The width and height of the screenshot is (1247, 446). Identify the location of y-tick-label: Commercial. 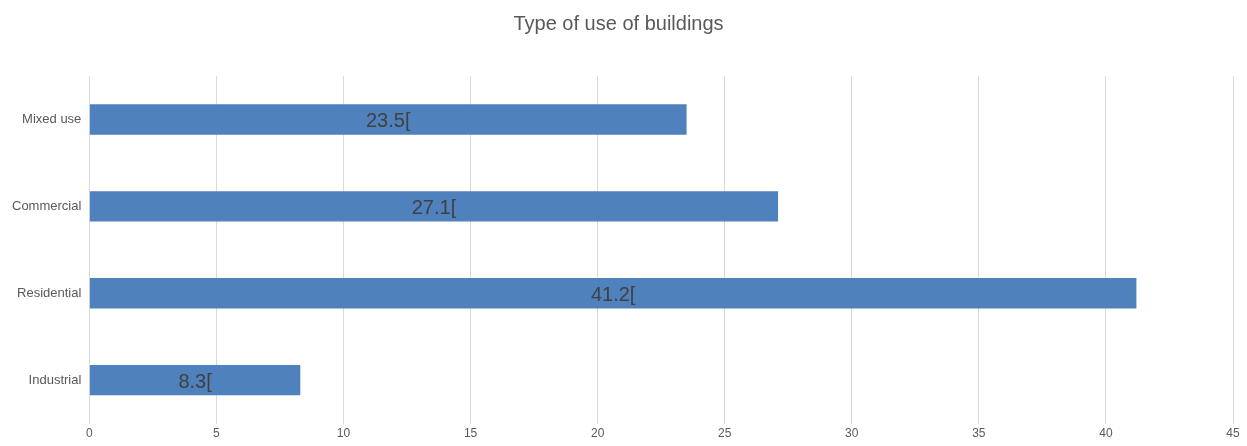
(47, 205).